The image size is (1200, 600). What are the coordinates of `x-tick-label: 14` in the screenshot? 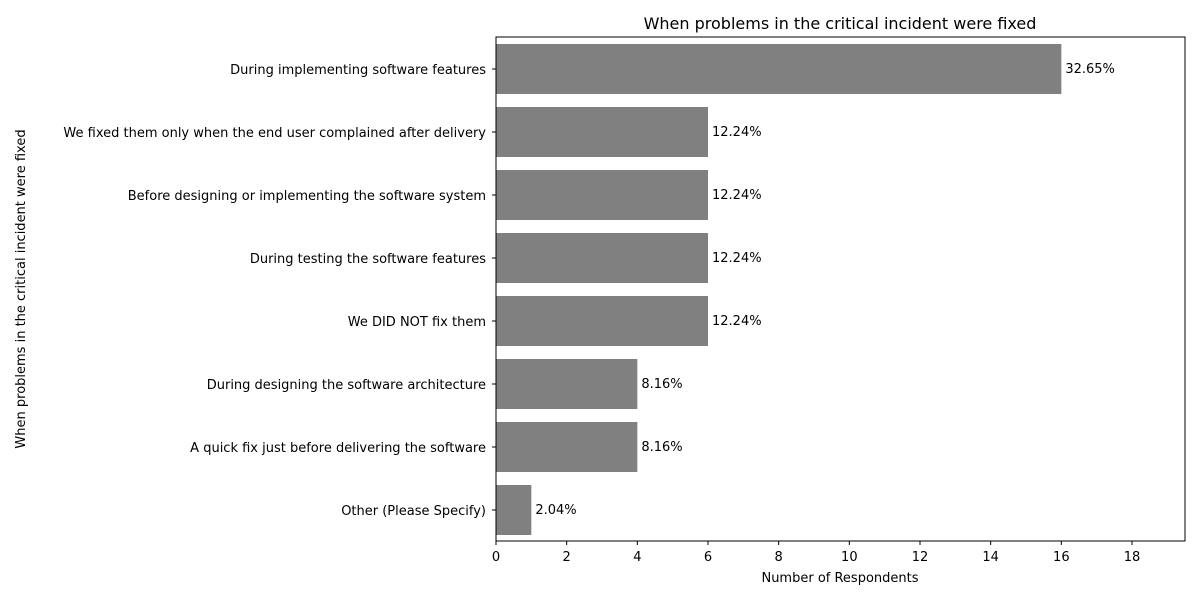 It's located at (990, 557).